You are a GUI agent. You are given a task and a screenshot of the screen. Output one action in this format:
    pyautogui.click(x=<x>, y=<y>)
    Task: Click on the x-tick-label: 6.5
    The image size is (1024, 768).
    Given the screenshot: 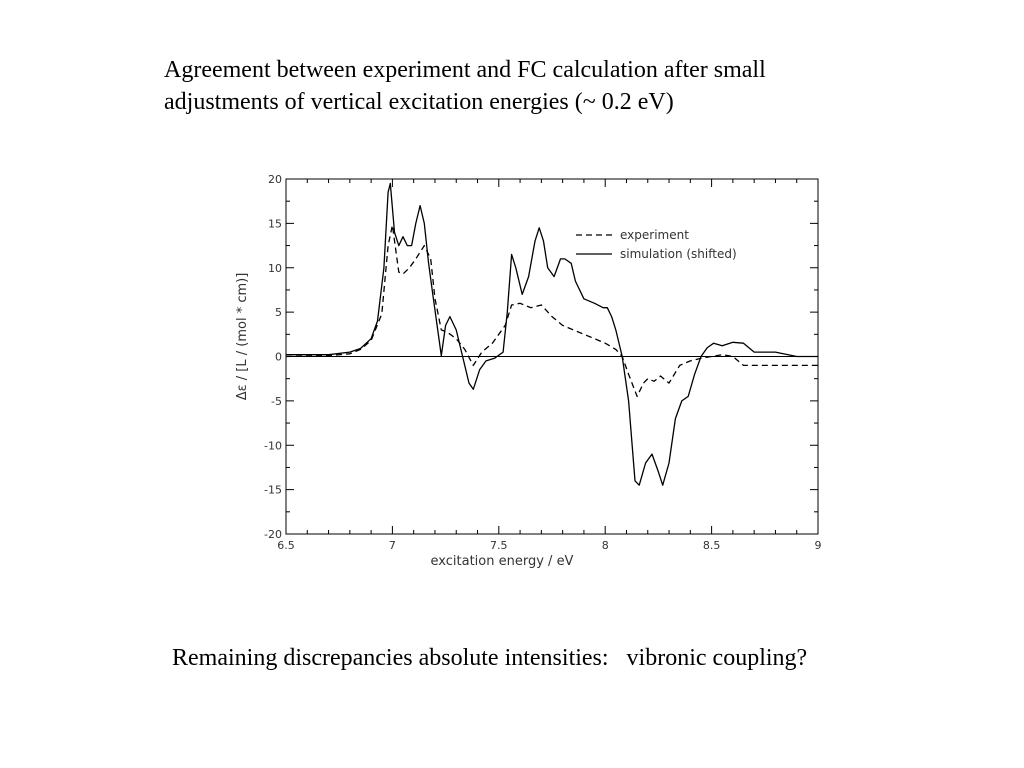 What is the action you would take?
    pyautogui.click(x=286, y=545)
    